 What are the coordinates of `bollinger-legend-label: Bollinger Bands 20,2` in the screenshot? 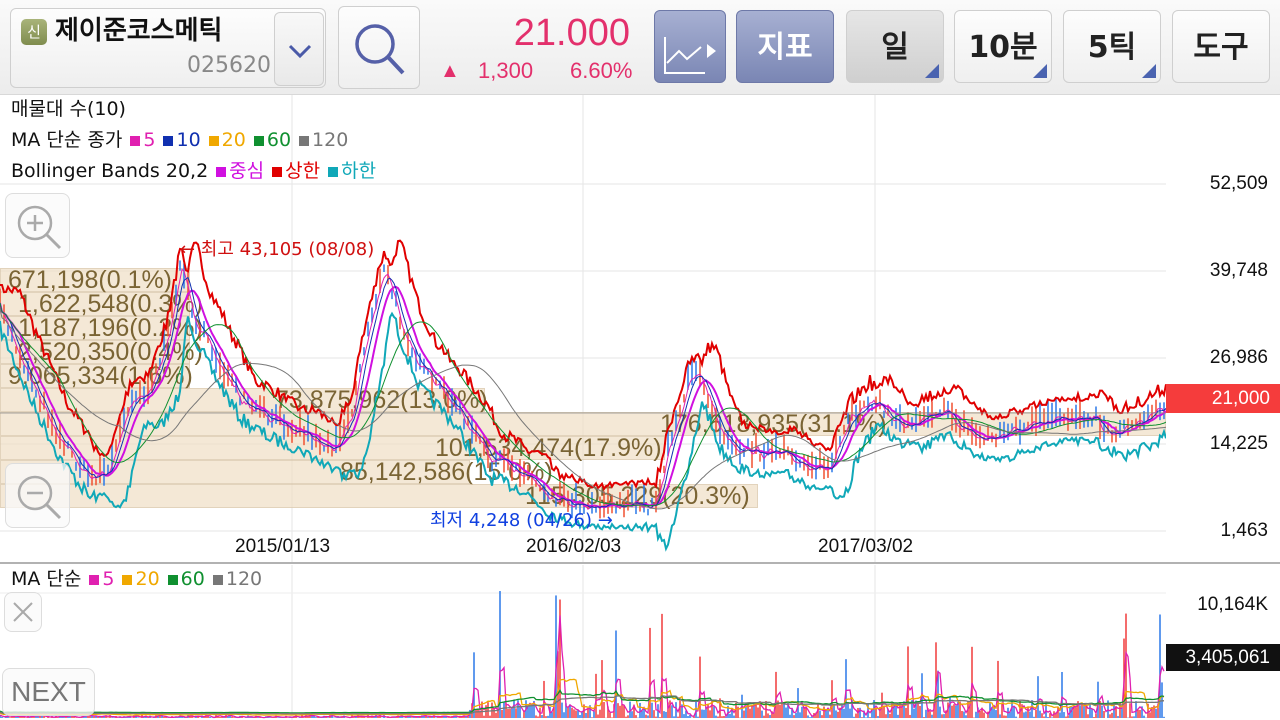 It's located at (110, 171).